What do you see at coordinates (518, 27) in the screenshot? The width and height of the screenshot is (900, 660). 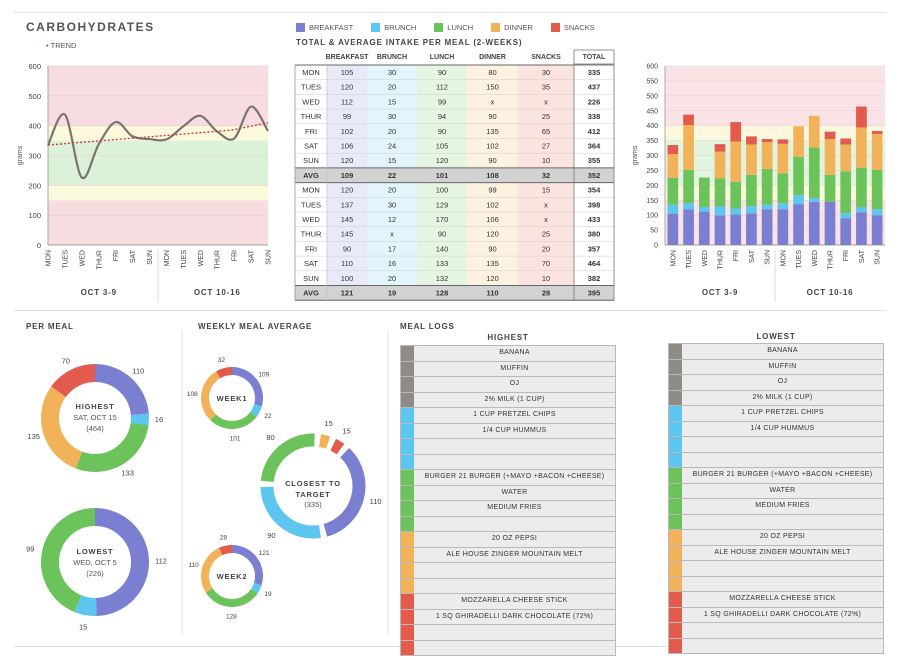 I see `legend-label: DINNER` at bounding box center [518, 27].